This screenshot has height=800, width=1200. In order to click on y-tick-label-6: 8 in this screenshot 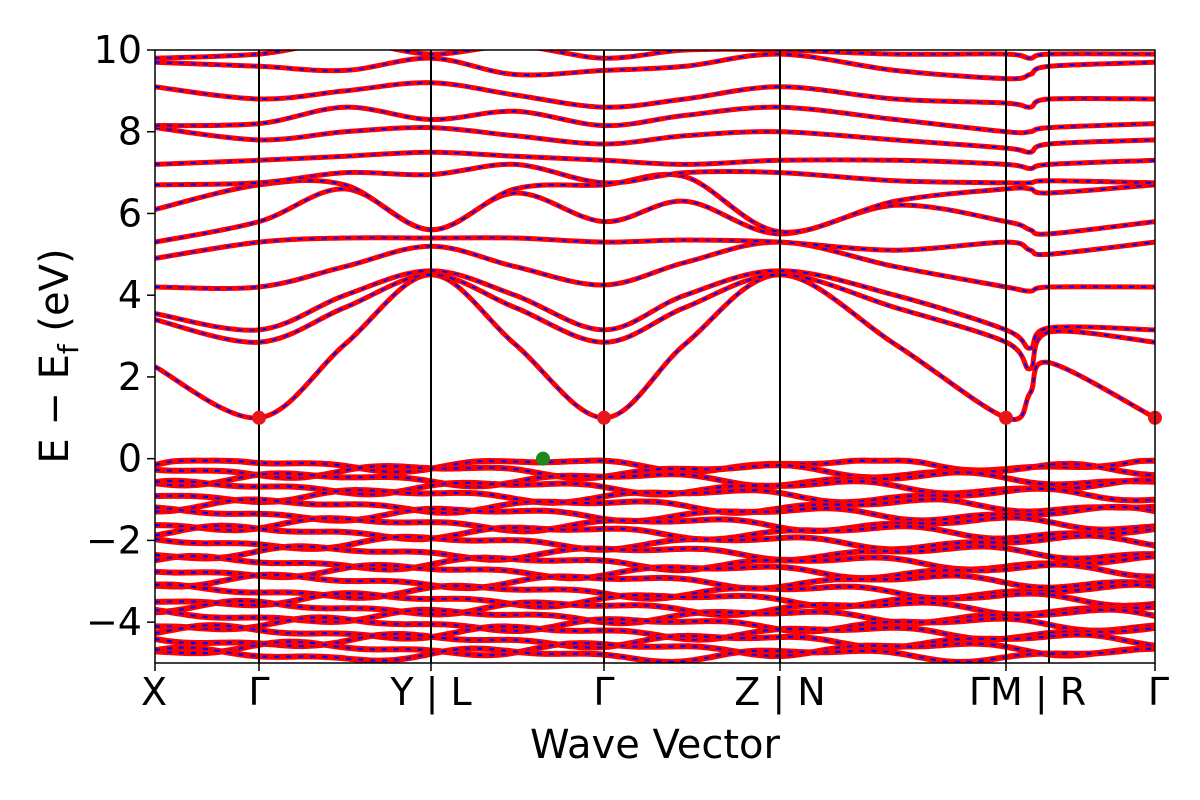, I will do `click(130, 132)`.